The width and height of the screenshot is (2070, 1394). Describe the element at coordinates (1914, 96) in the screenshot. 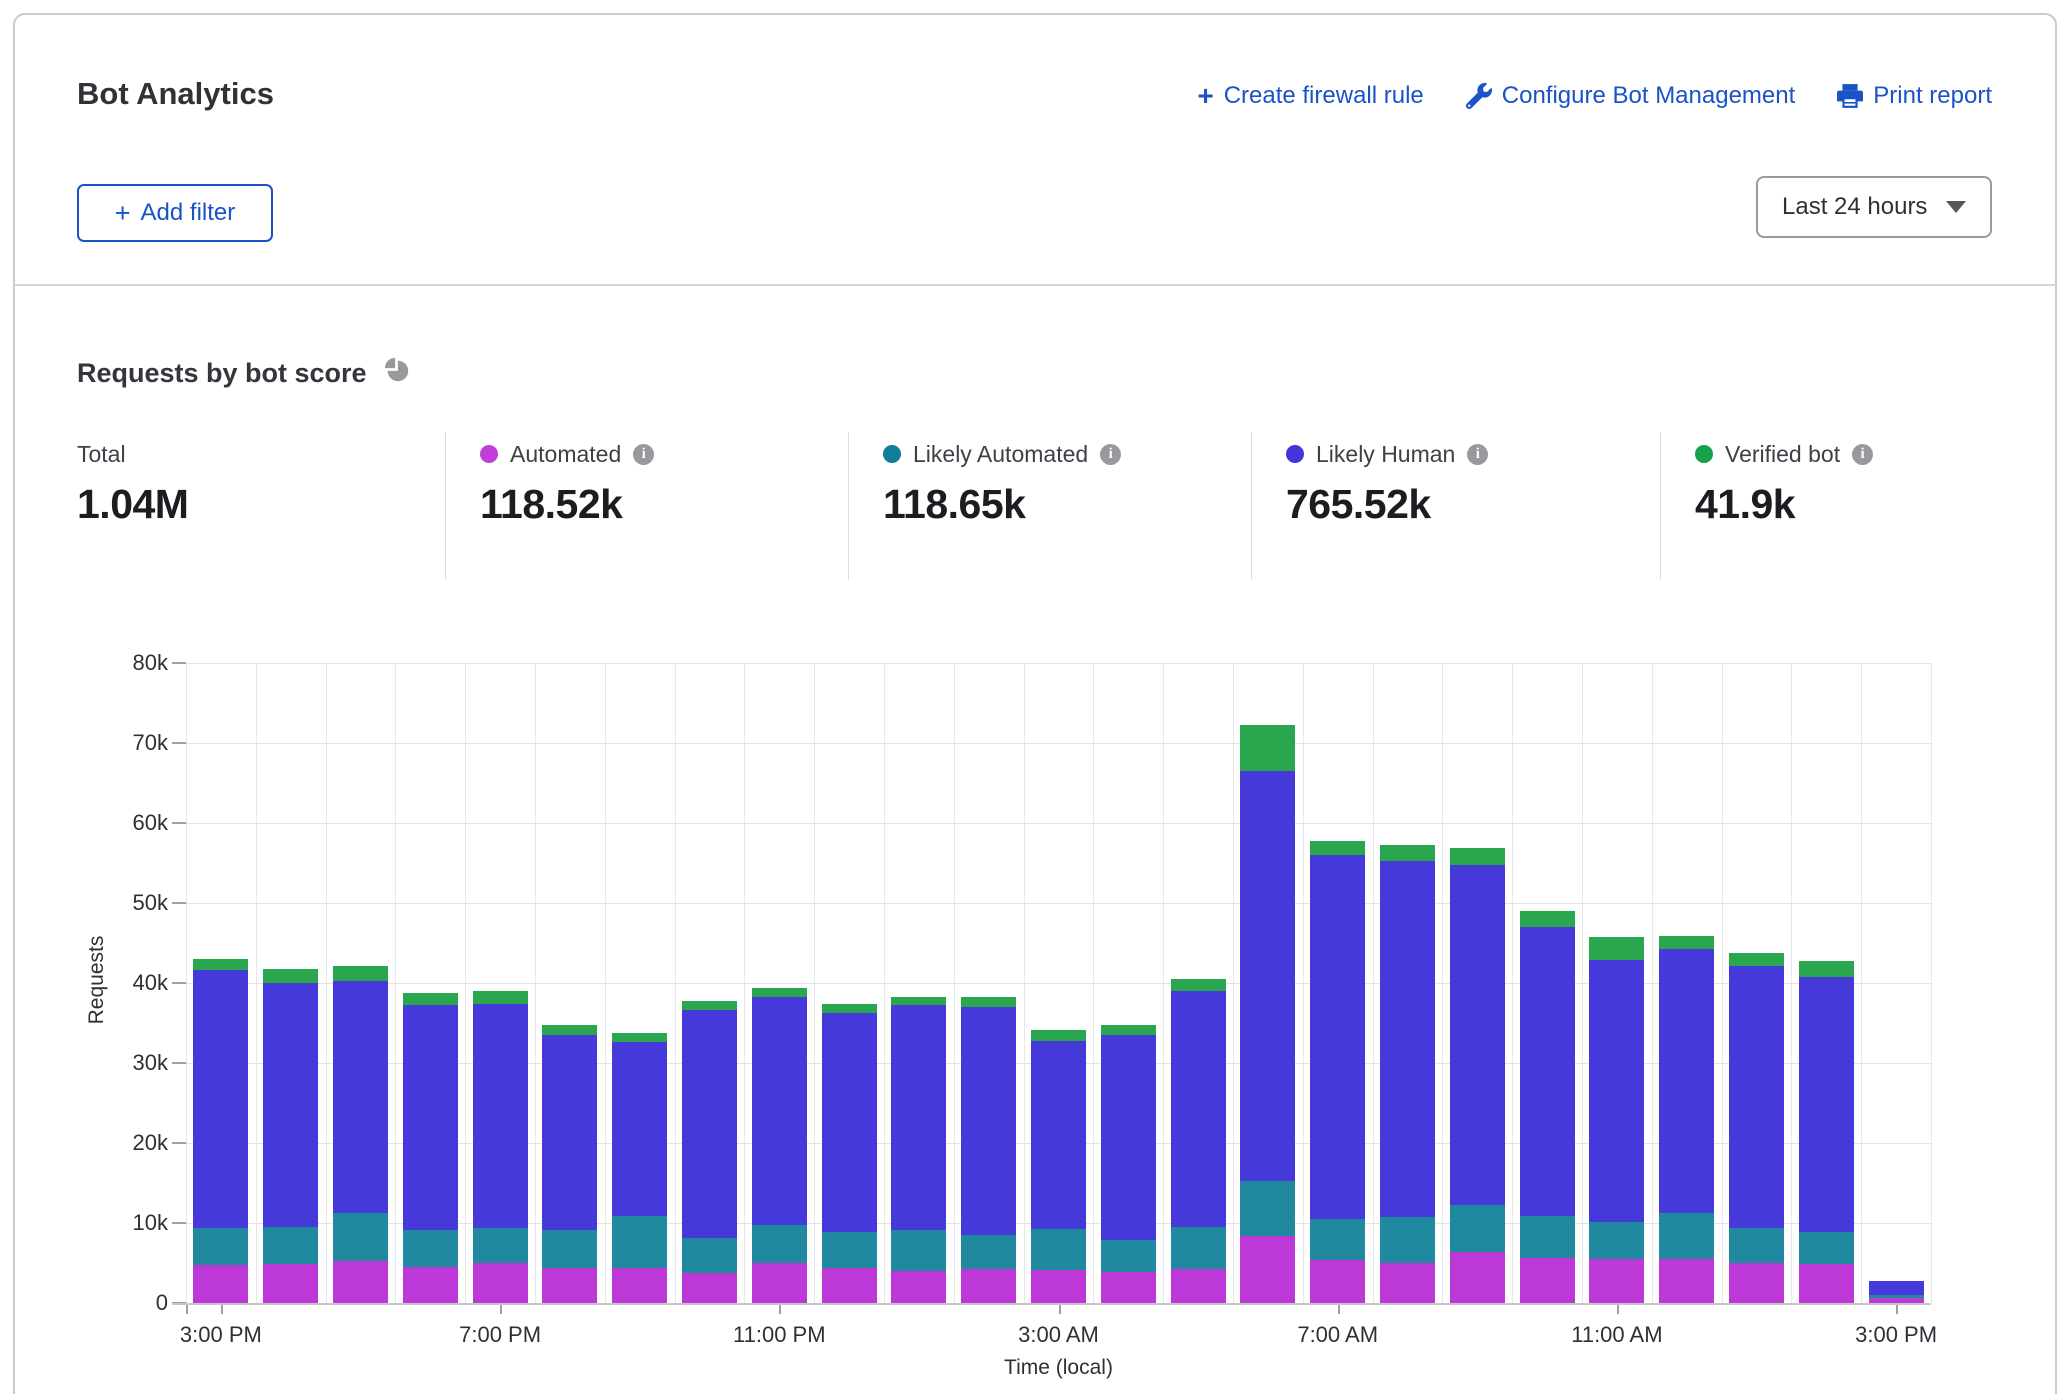

I see `print-report-link: Print report` at that location.